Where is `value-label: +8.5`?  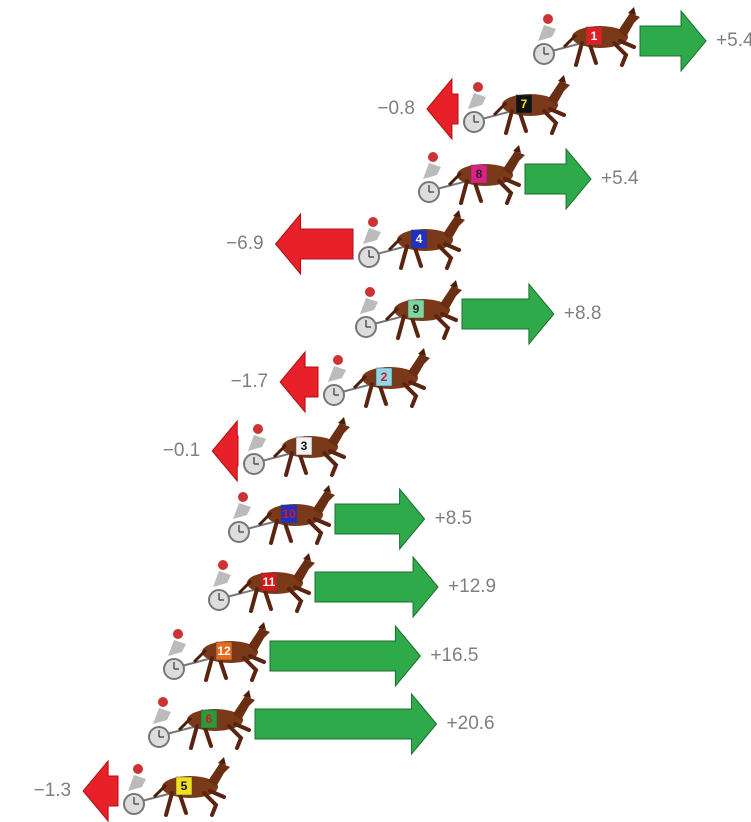
value-label: +8.5 is located at coordinates (454, 518).